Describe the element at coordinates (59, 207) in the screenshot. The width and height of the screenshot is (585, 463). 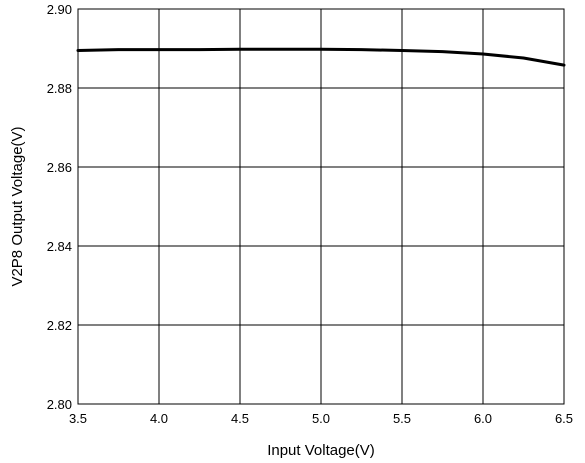
I see `y-tick-labels: 2.80 2.82 2.84 2.86 2.88 2.90` at that location.